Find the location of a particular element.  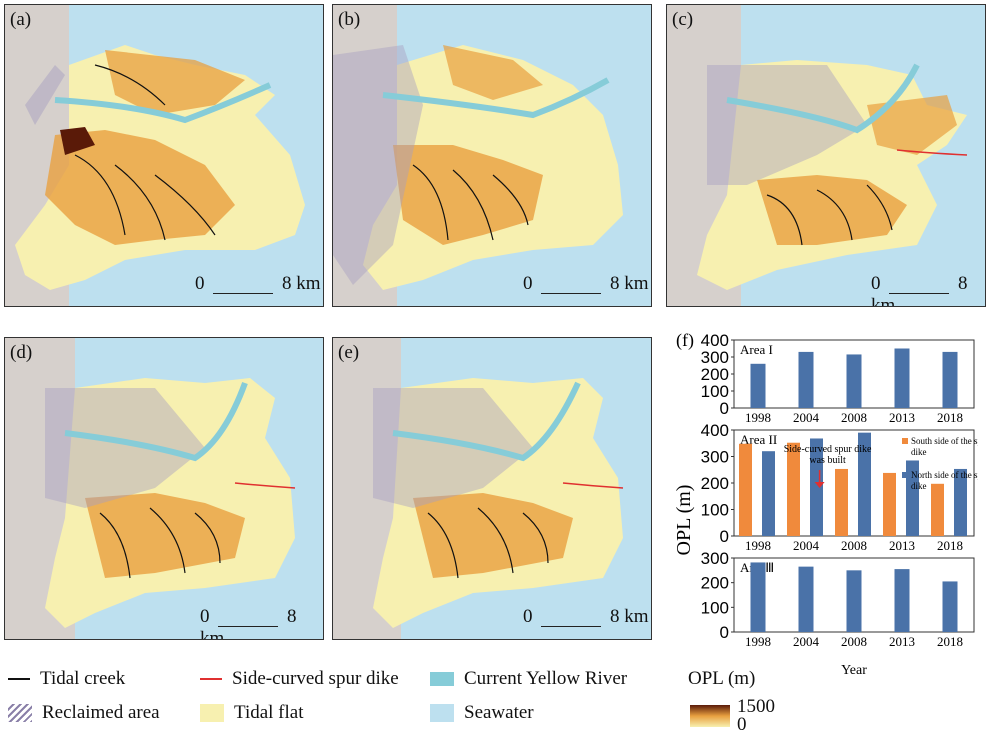

legend-entry: North side of the spur is located at coordinates (944, 475).